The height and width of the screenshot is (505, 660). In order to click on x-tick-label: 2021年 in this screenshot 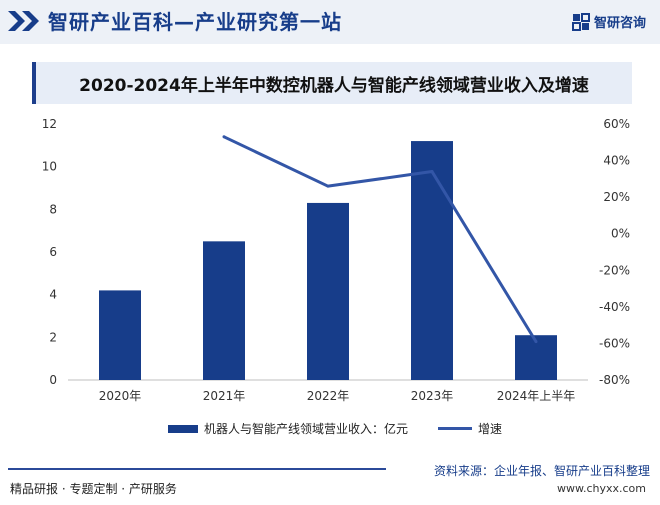, I will do `click(224, 396)`.